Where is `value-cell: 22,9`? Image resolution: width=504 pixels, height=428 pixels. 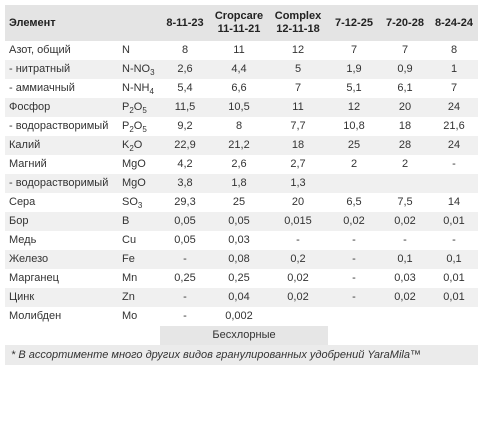
value-cell: 22,9 is located at coordinates (185, 145).